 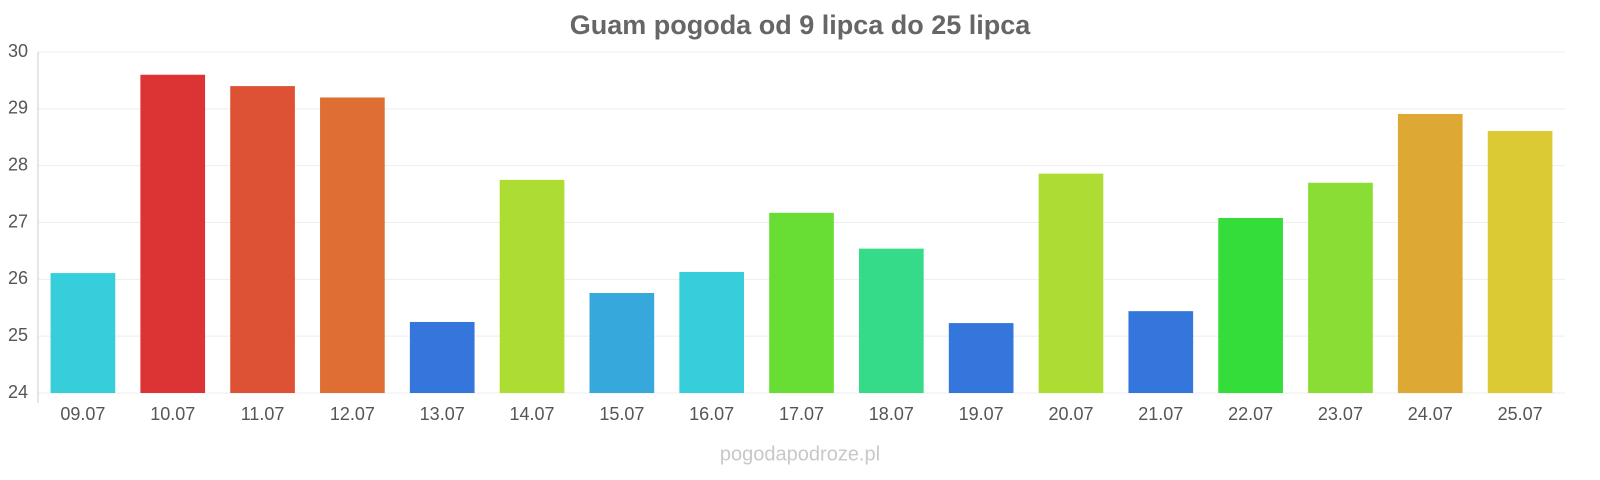 I want to click on x-tick-label: 21.07, so click(x=1160, y=414).